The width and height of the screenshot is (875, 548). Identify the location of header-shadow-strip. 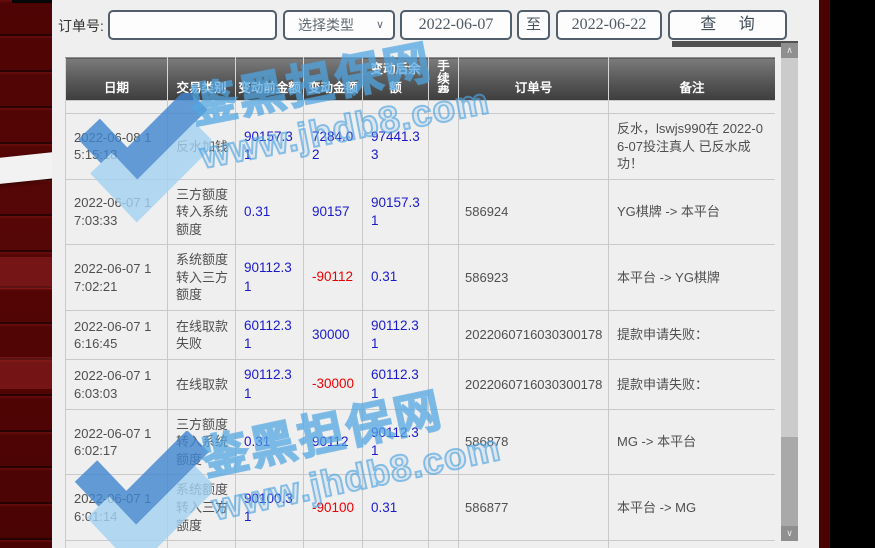
(735, 44).